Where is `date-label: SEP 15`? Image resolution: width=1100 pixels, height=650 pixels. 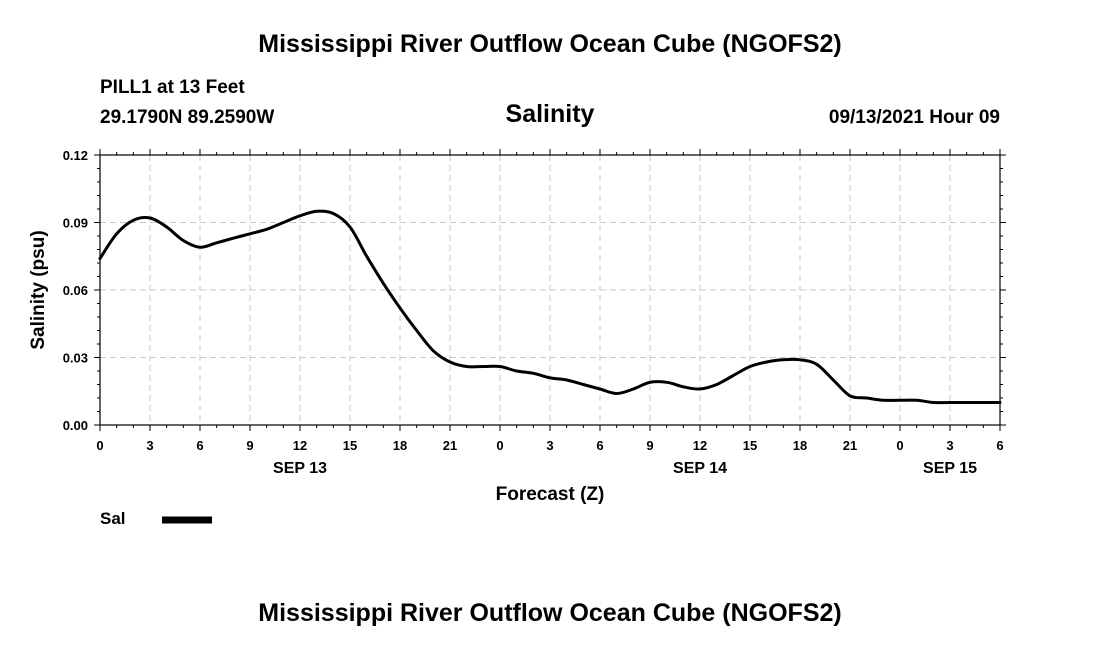
date-label: SEP 15 is located at coordinates (950, 468).